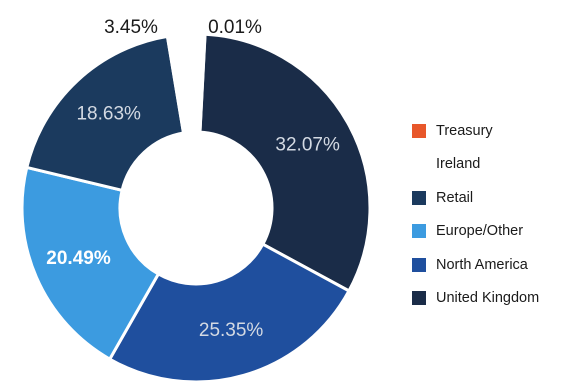 This screenshot has height=383, width=587. What do you see at coordinates (482, 264) in the screenshot?
I see `legend-label-north-america: North America` at bounding box center [482, 264].